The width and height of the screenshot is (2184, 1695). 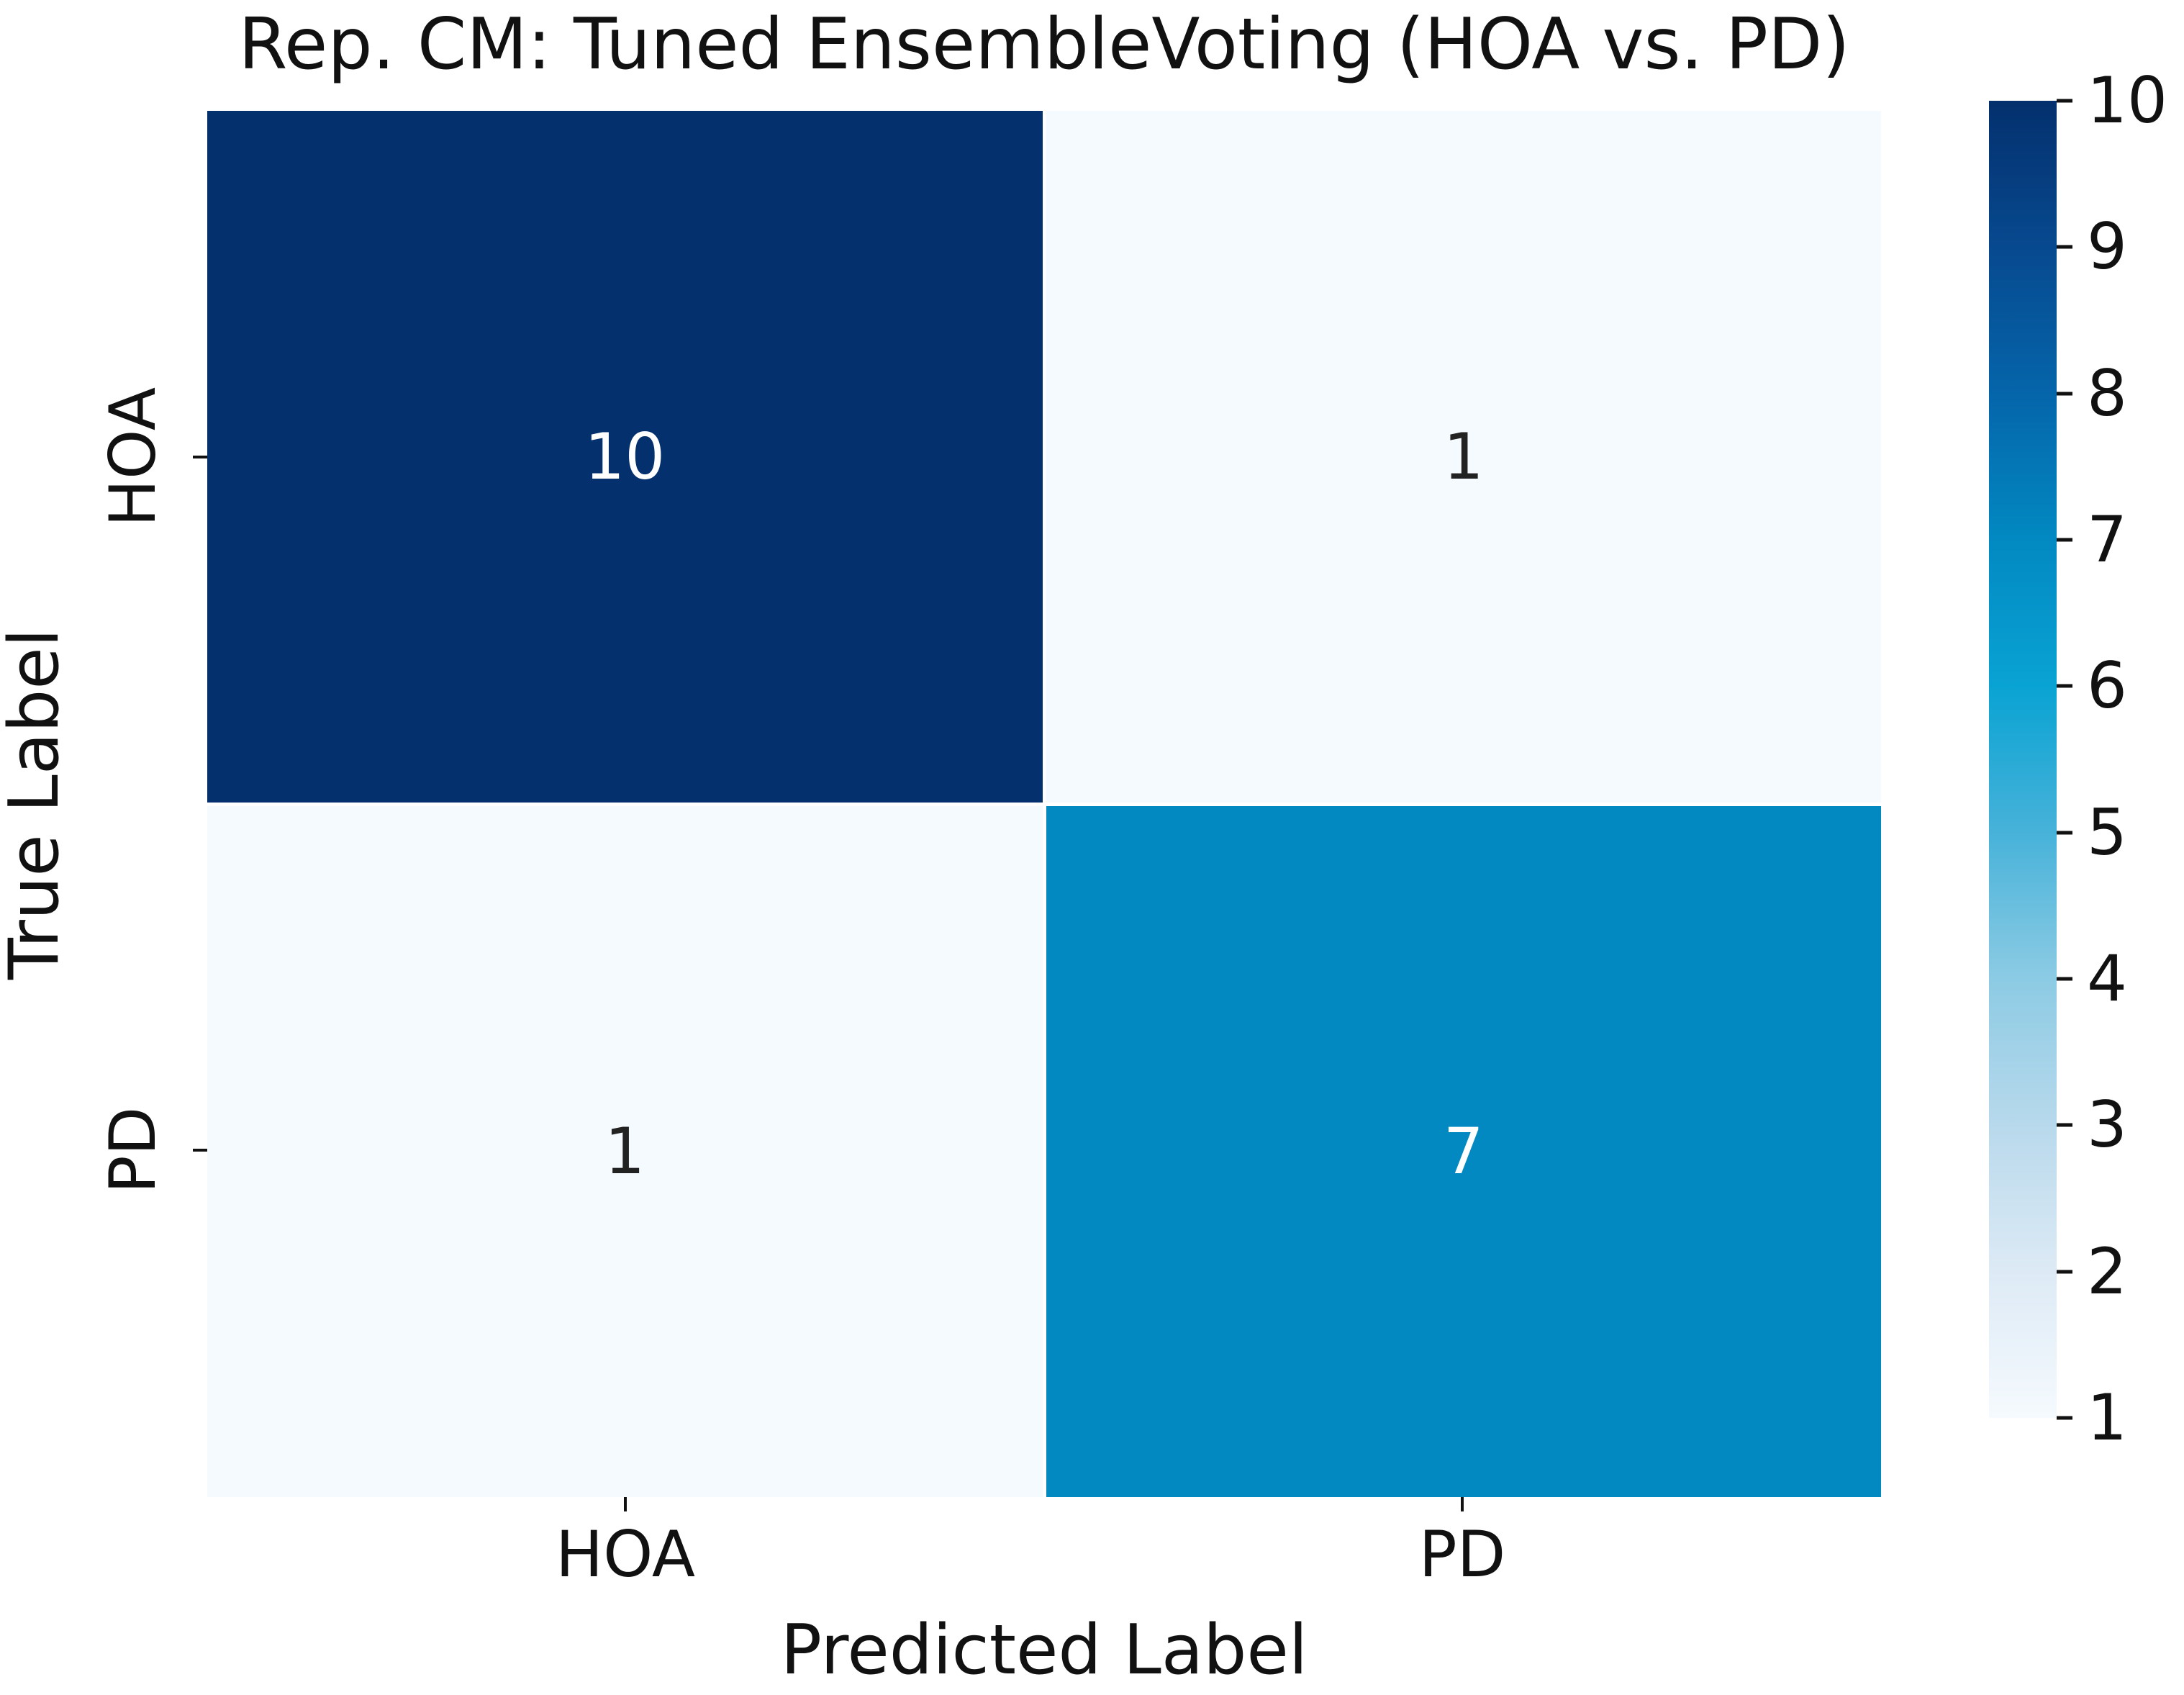 What do you see at coordinates (2107, 1125) in the screenshot?
I see `colorbar-tick-label: 3` at bounding box center [2107, 1125].